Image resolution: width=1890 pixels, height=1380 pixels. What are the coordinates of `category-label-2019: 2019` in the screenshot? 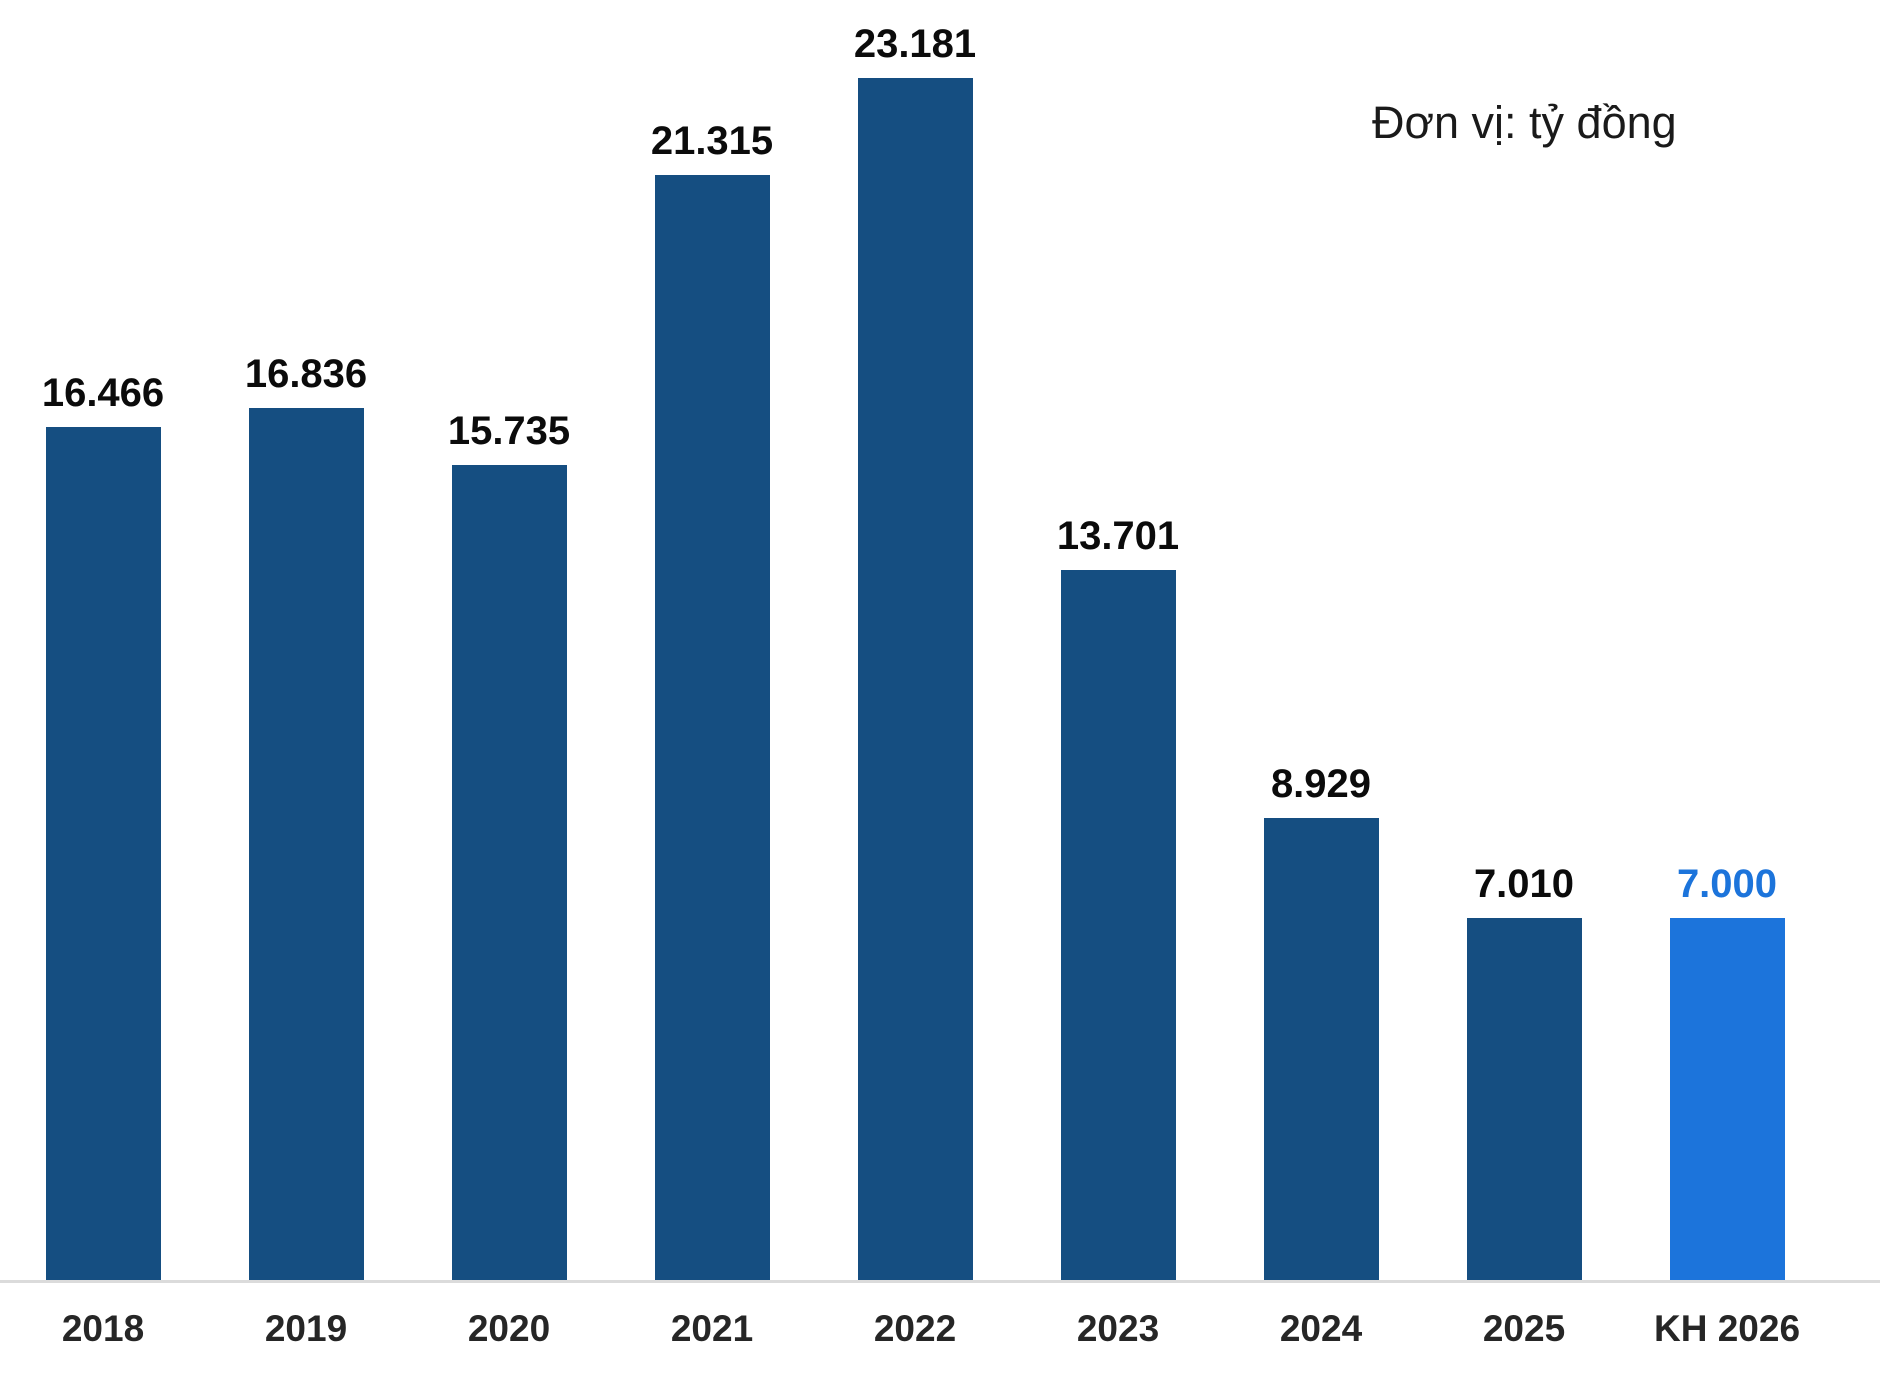 It's located at (306, 1328).